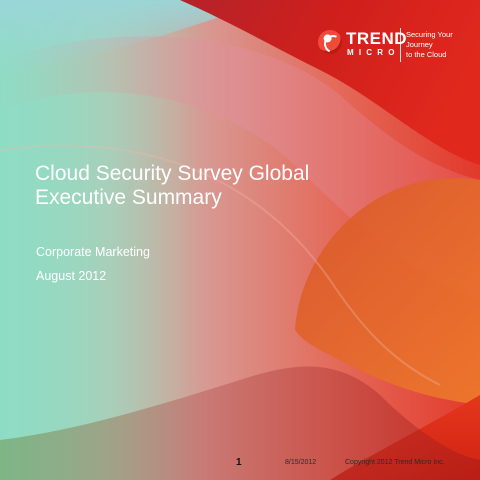  What do you see at coordinates (93, 252) in the screenshot?
I see `slide-department: Corporate Marketing` at bounding box center [93, 252].